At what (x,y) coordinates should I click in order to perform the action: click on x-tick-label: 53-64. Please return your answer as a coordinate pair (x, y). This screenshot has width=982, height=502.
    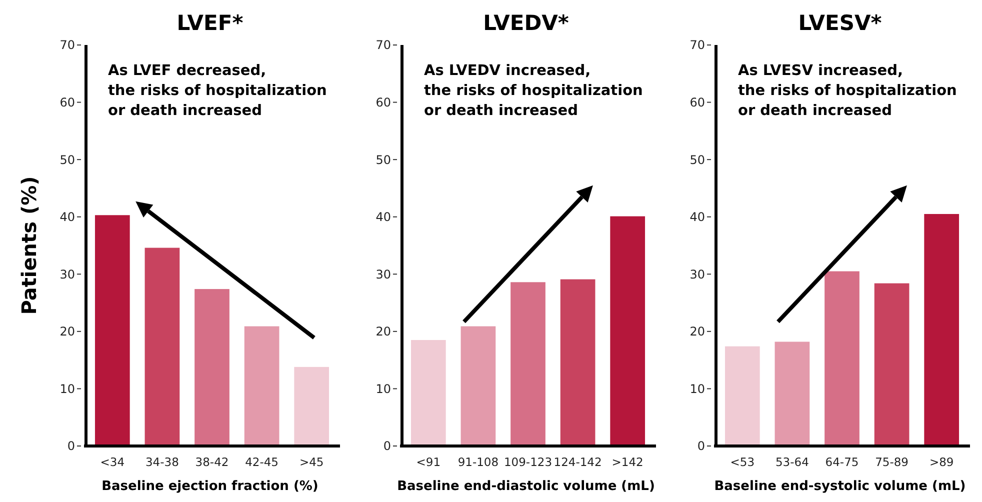
    Looking at the image, I should click on (792, 462).